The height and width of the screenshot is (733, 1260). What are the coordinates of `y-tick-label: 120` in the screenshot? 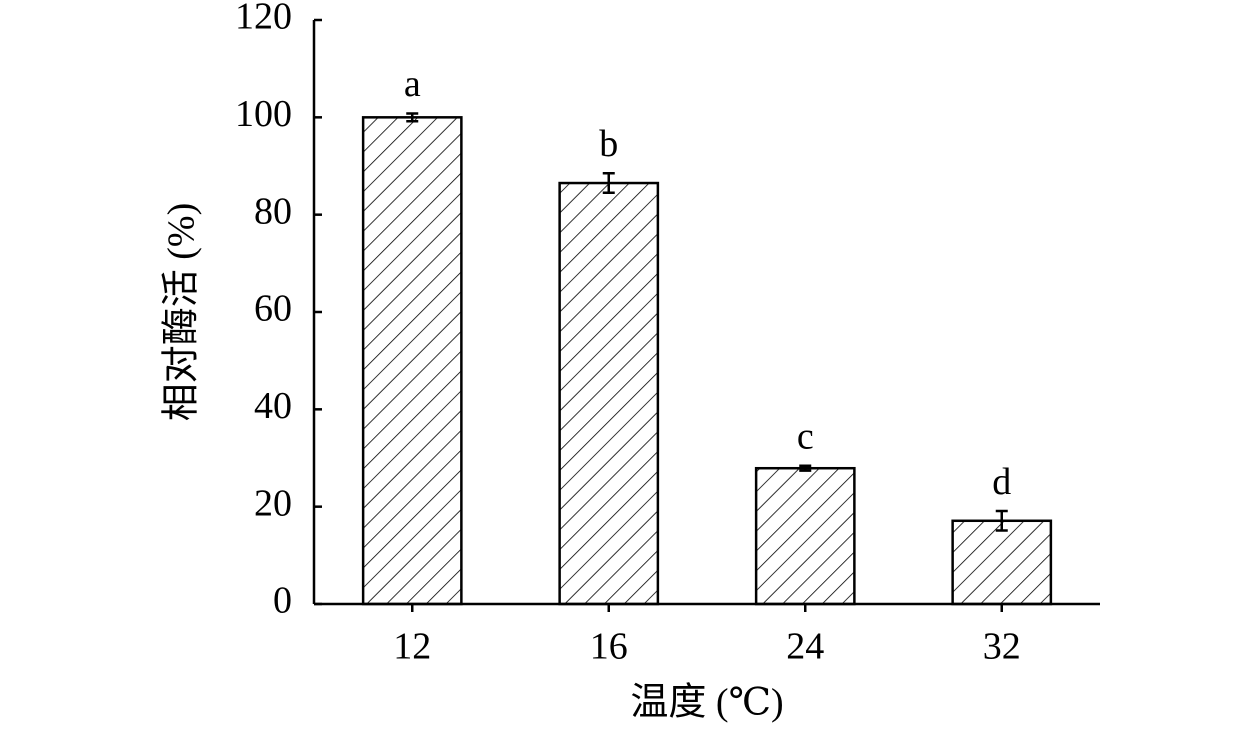 It's located at (263, 19).